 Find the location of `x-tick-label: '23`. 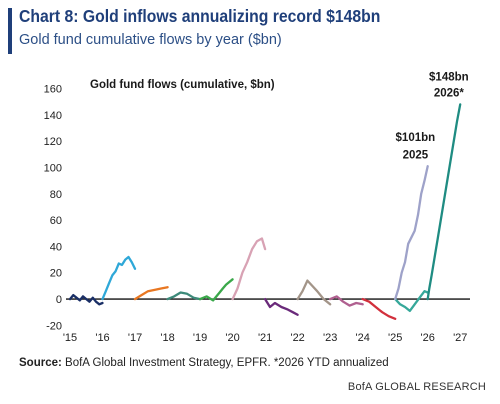

x-tick-label: '23 is located at coordinates (330, 338).